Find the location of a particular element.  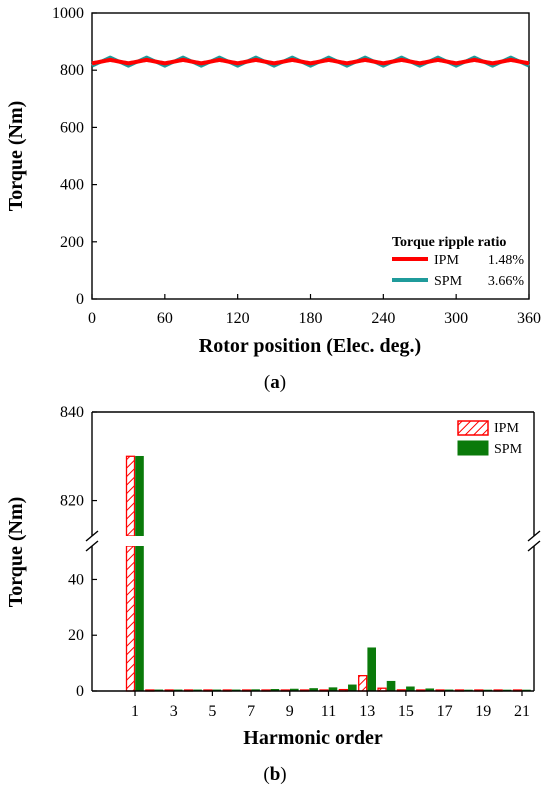

y-tick-label: 20 is located at coordinates (76, 635).